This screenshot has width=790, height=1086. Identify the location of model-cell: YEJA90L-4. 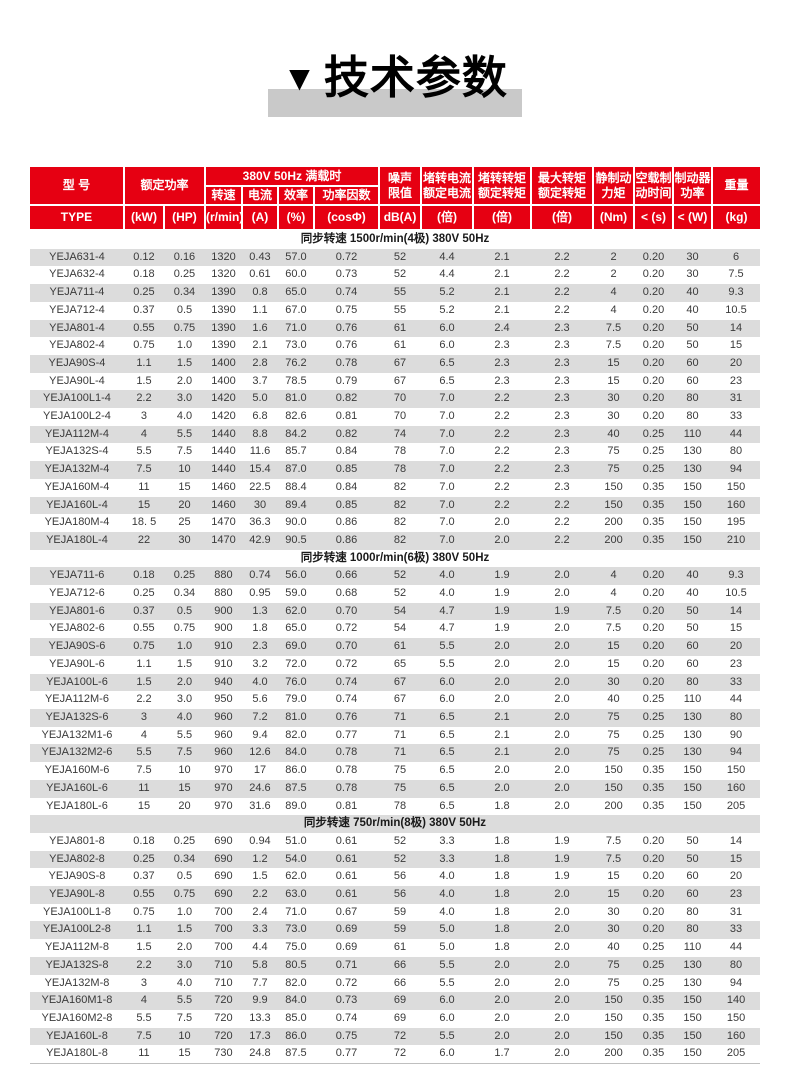
(77, 380).